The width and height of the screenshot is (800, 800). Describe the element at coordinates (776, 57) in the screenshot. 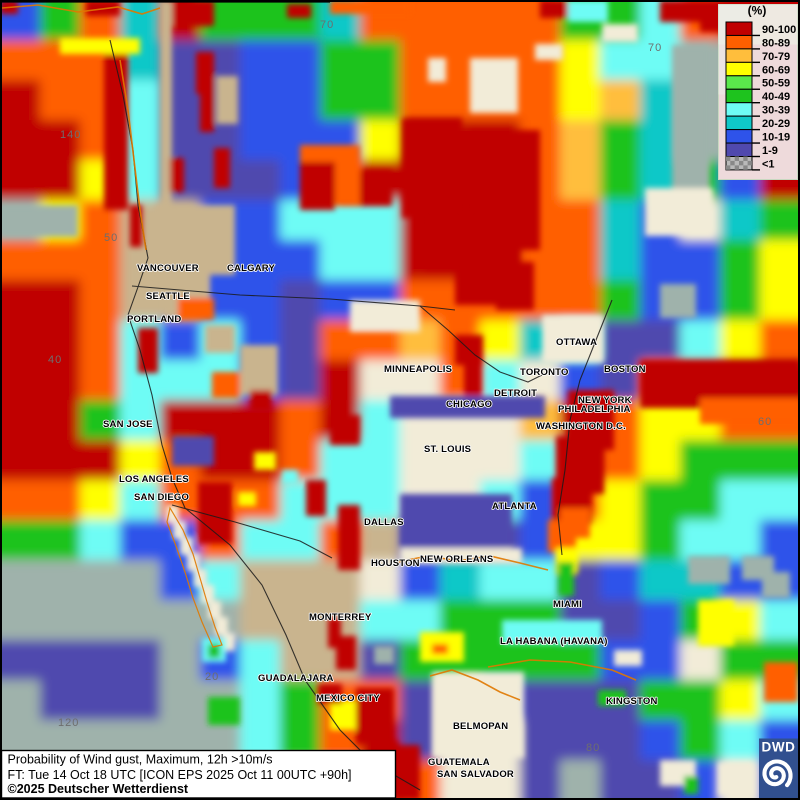

I see `svg-text: 70-79` at that location.